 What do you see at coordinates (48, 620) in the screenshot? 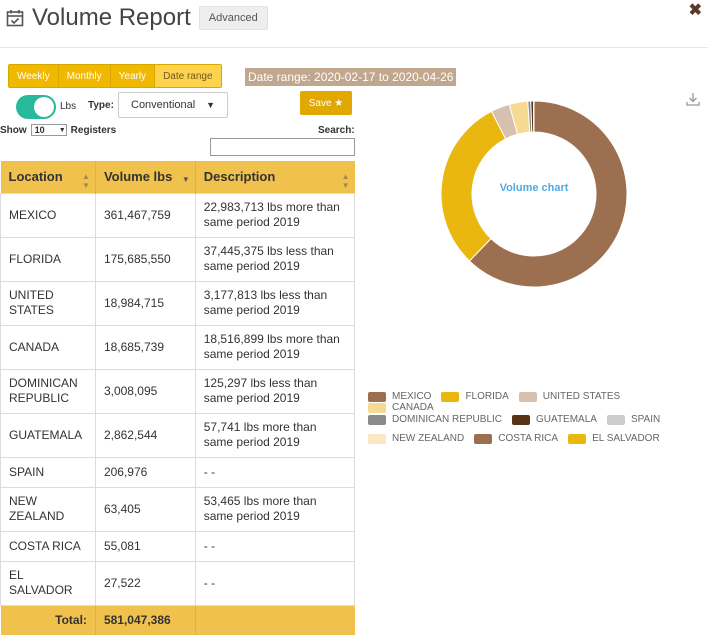
I see `total-label: Total:` at bounding box center [48, 620].